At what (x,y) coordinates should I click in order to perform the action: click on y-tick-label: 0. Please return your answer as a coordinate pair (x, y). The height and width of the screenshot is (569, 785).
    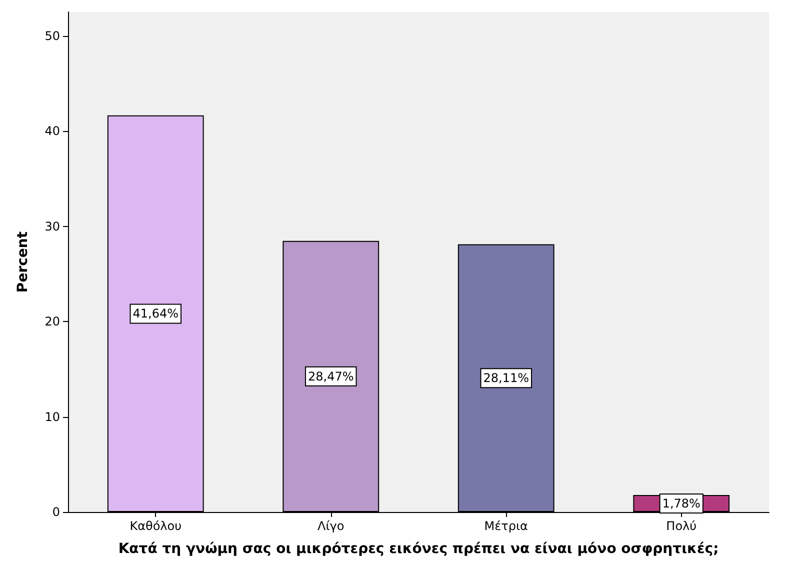
    Looking at the image, I should click on (56, 512).